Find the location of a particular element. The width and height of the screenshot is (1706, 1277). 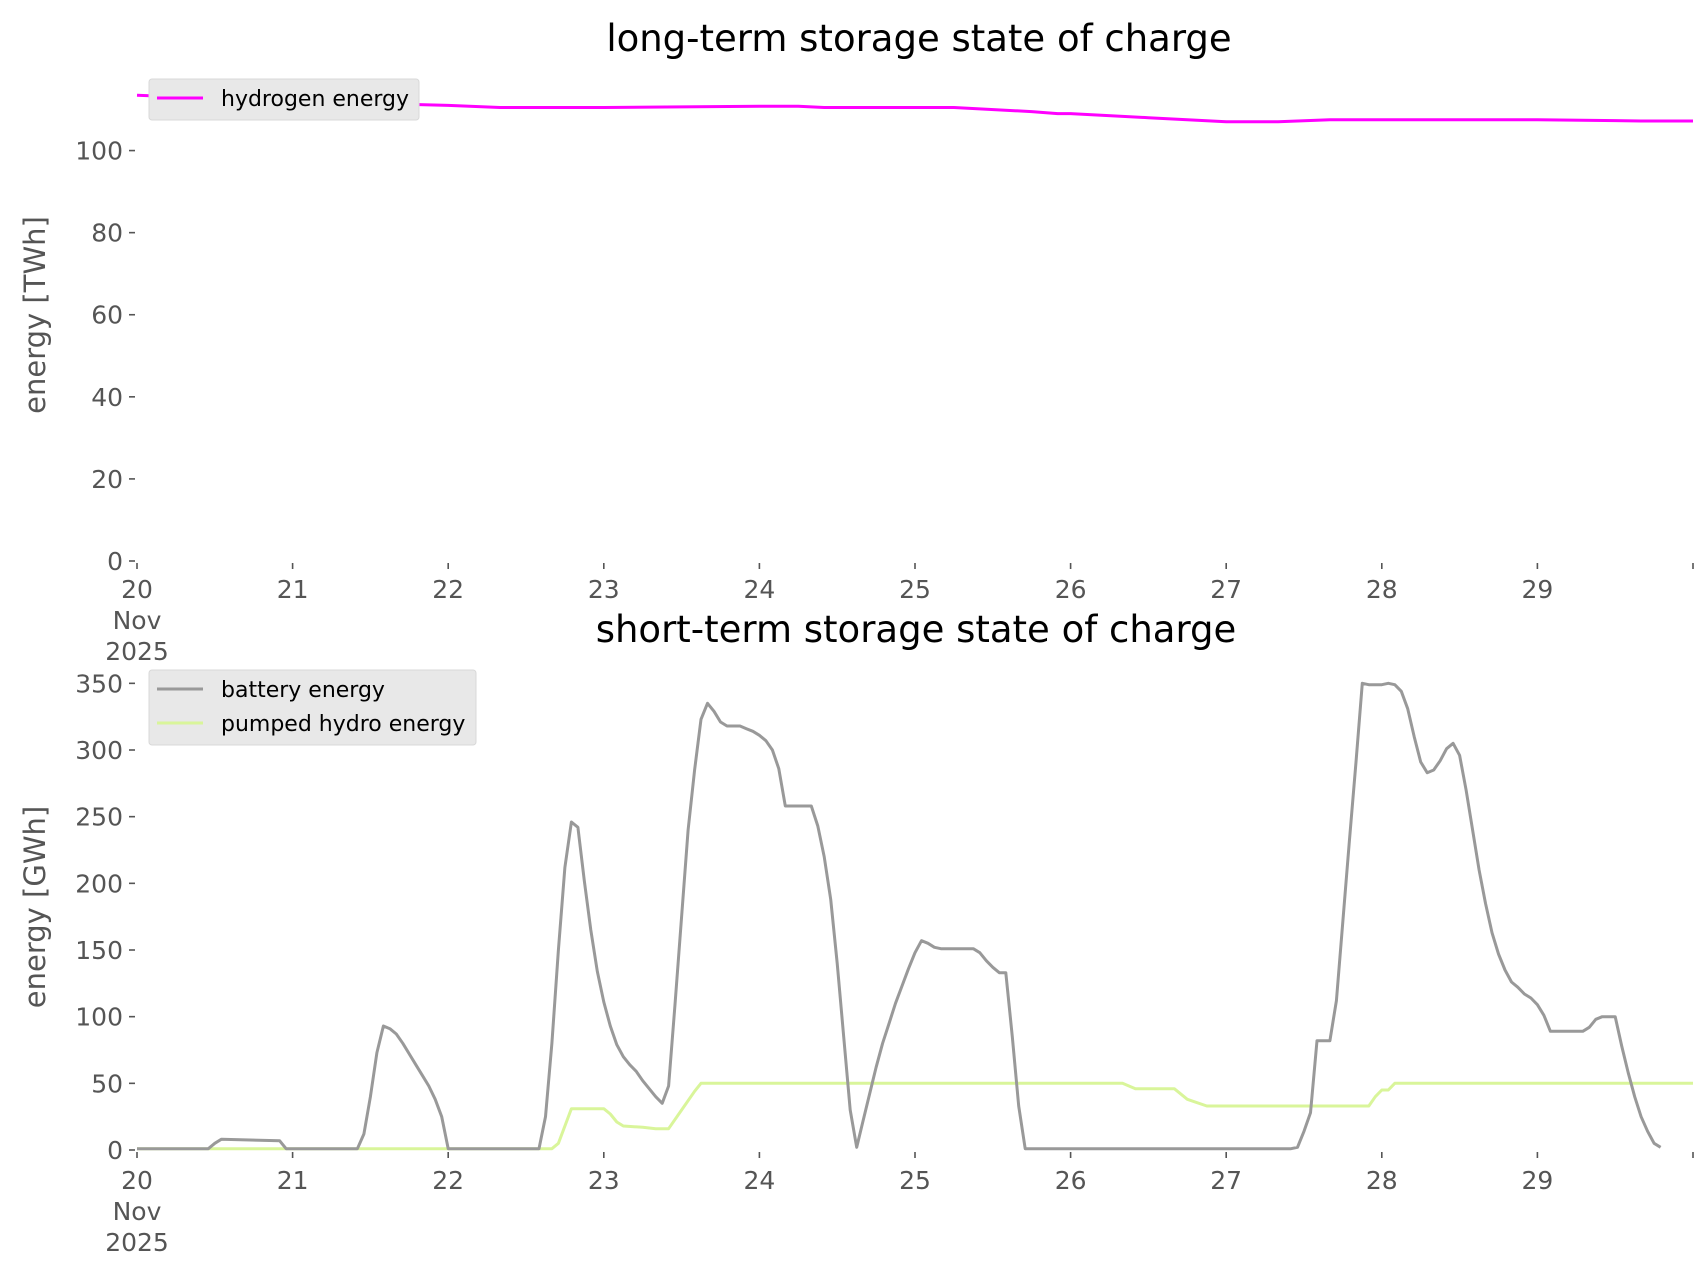

long-term-xtick-label-line: 24 is located at coordinates (759, 589).